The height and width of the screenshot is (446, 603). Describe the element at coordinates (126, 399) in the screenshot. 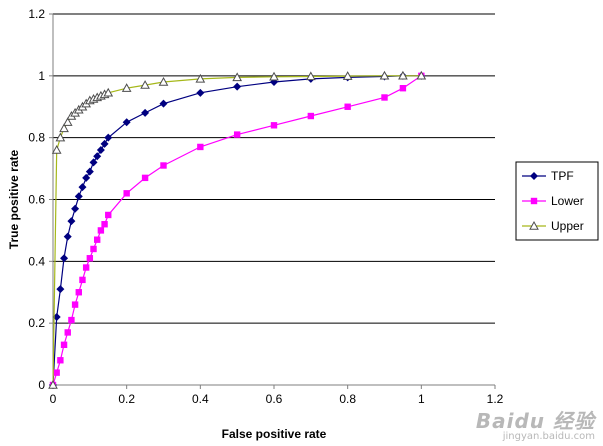

I see `x-tick-label: 0.2` at that location.